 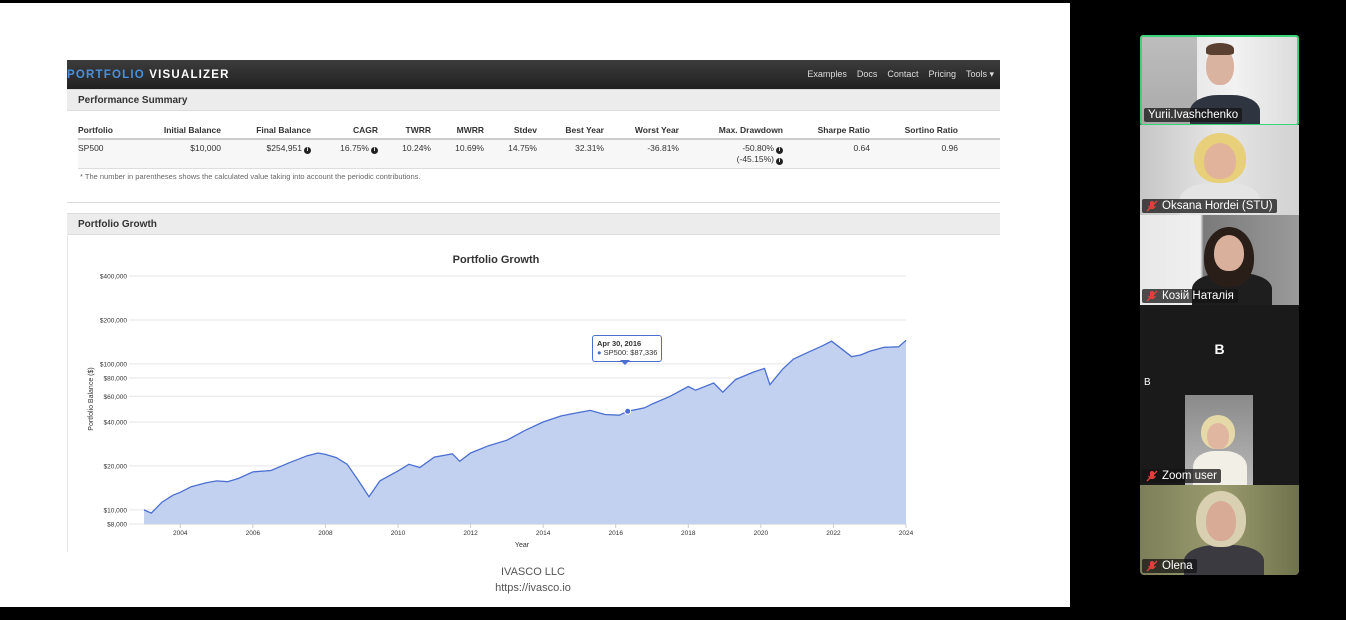 I want to click on participant-name-label: Yurii.Ivashchenko, so click(x=1193, y=115).